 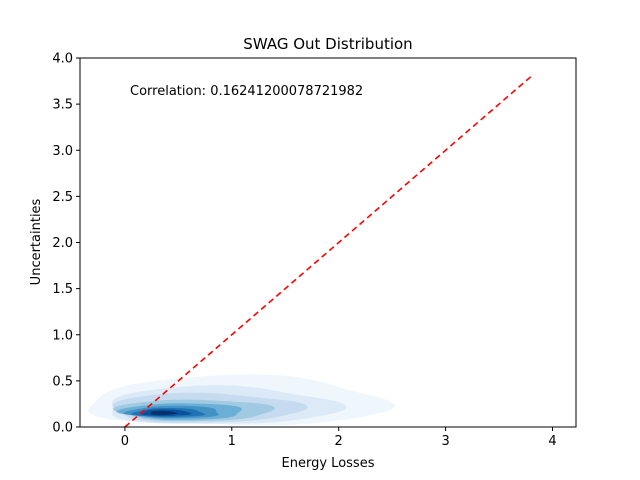 I want to click on y-tick-label: 3.5, so click(x=62, y=105).